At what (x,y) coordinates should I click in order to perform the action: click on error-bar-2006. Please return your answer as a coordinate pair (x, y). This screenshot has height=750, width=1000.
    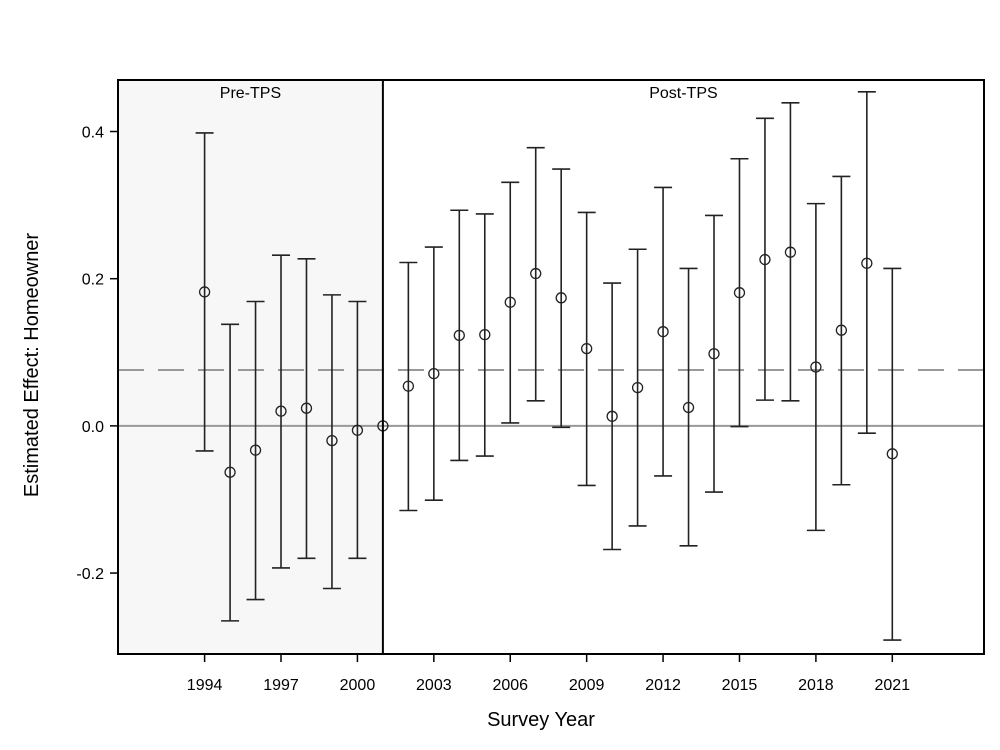
    Looking at the image, I should click on (510, 302).